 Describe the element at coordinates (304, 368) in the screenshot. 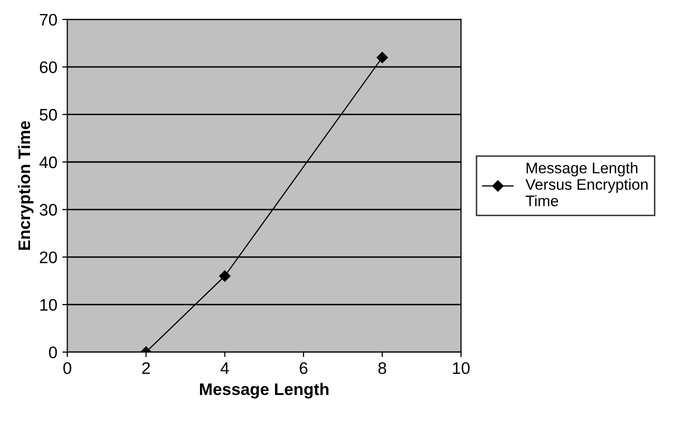

I see `x-tick-label: 6` at that location.